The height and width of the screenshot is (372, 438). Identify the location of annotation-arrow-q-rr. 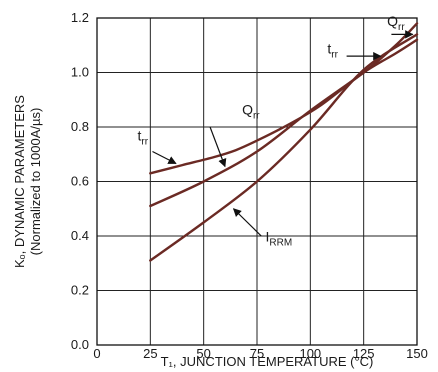
(218, 147).